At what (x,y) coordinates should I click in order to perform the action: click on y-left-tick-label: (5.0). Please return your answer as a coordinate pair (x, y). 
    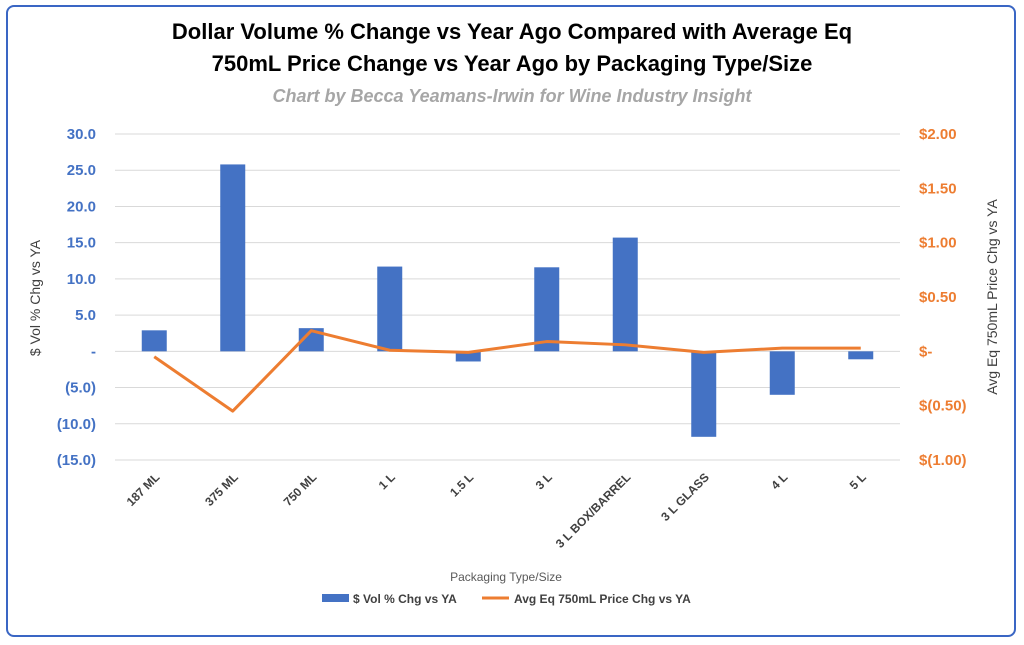
    Looking at the image, I should click on (80, 388).